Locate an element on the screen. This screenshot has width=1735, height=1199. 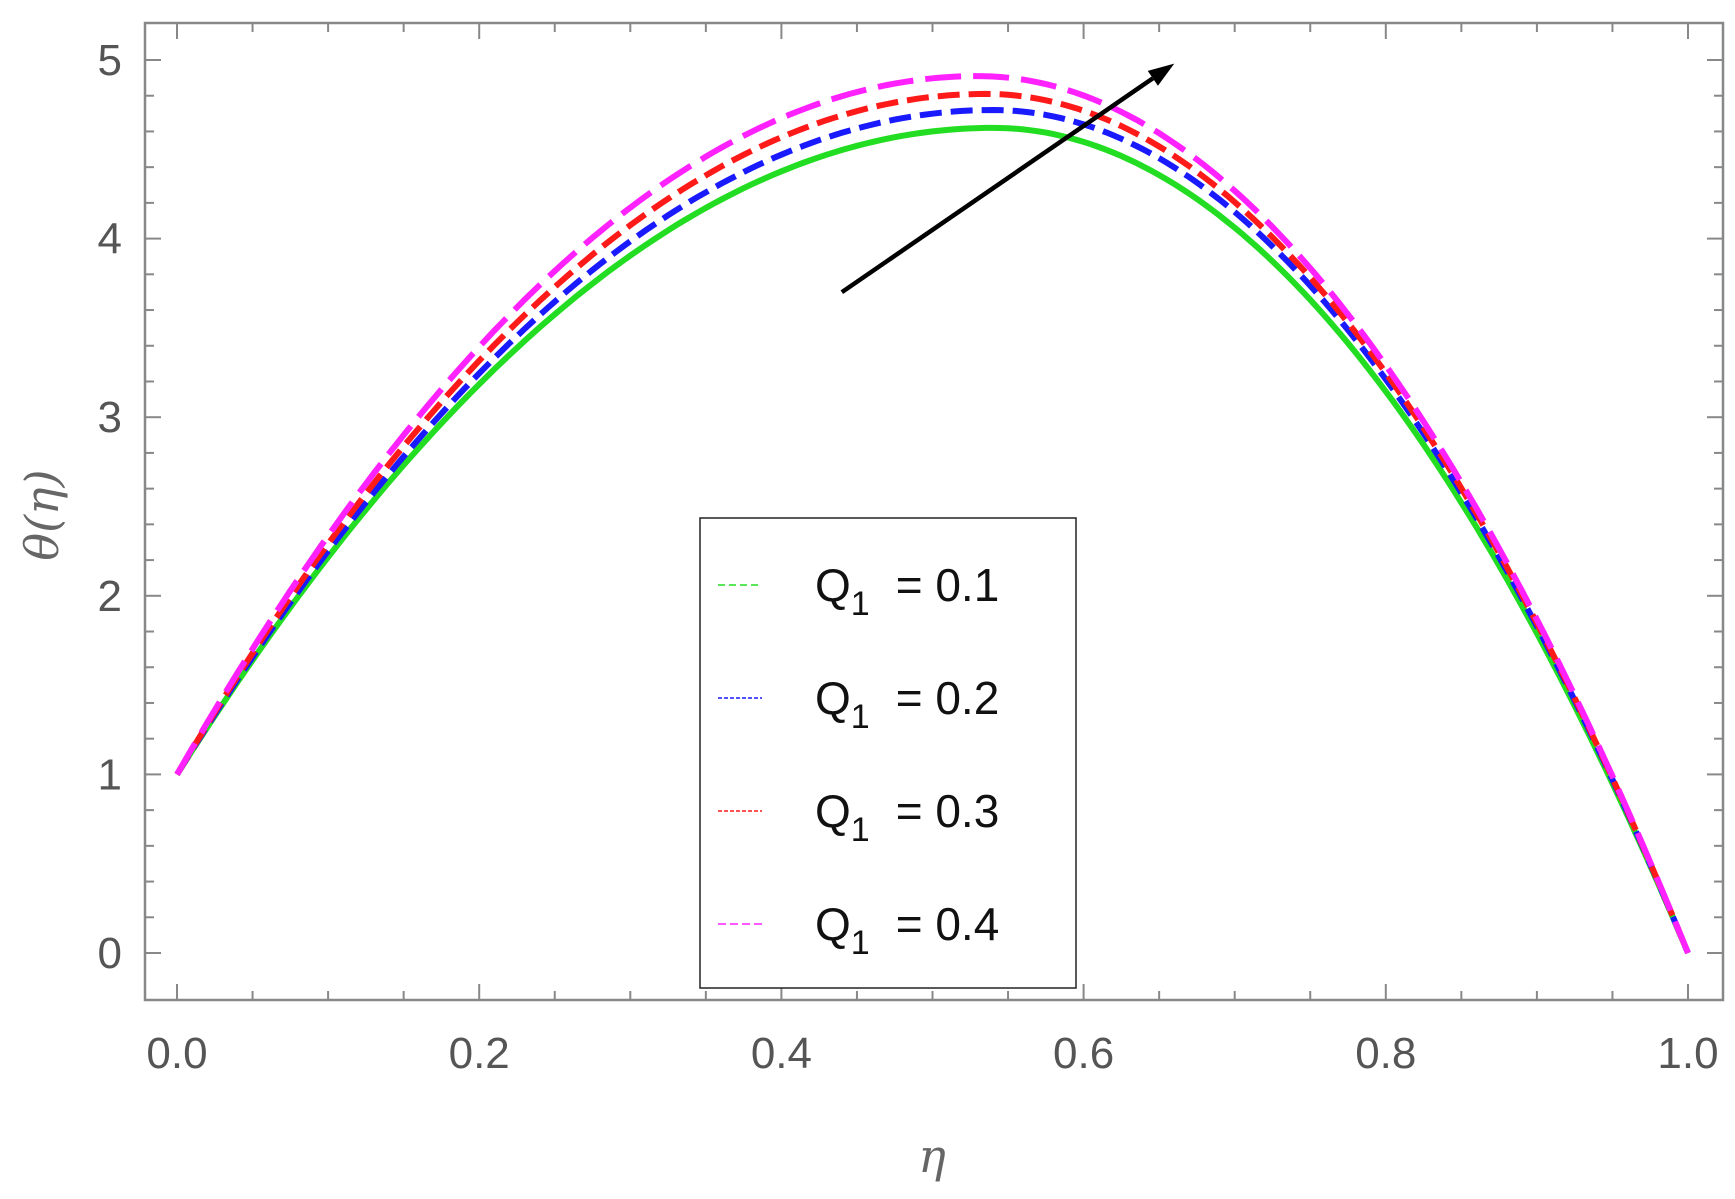
x-tick-label: 0.4 is located at coordinates (781, 1053).